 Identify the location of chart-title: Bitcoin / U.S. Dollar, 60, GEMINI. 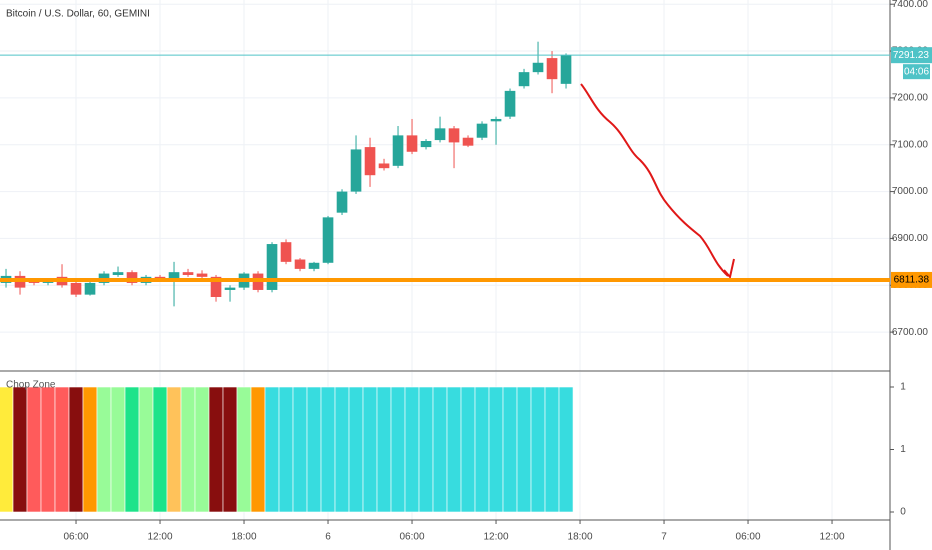
(78, 14).